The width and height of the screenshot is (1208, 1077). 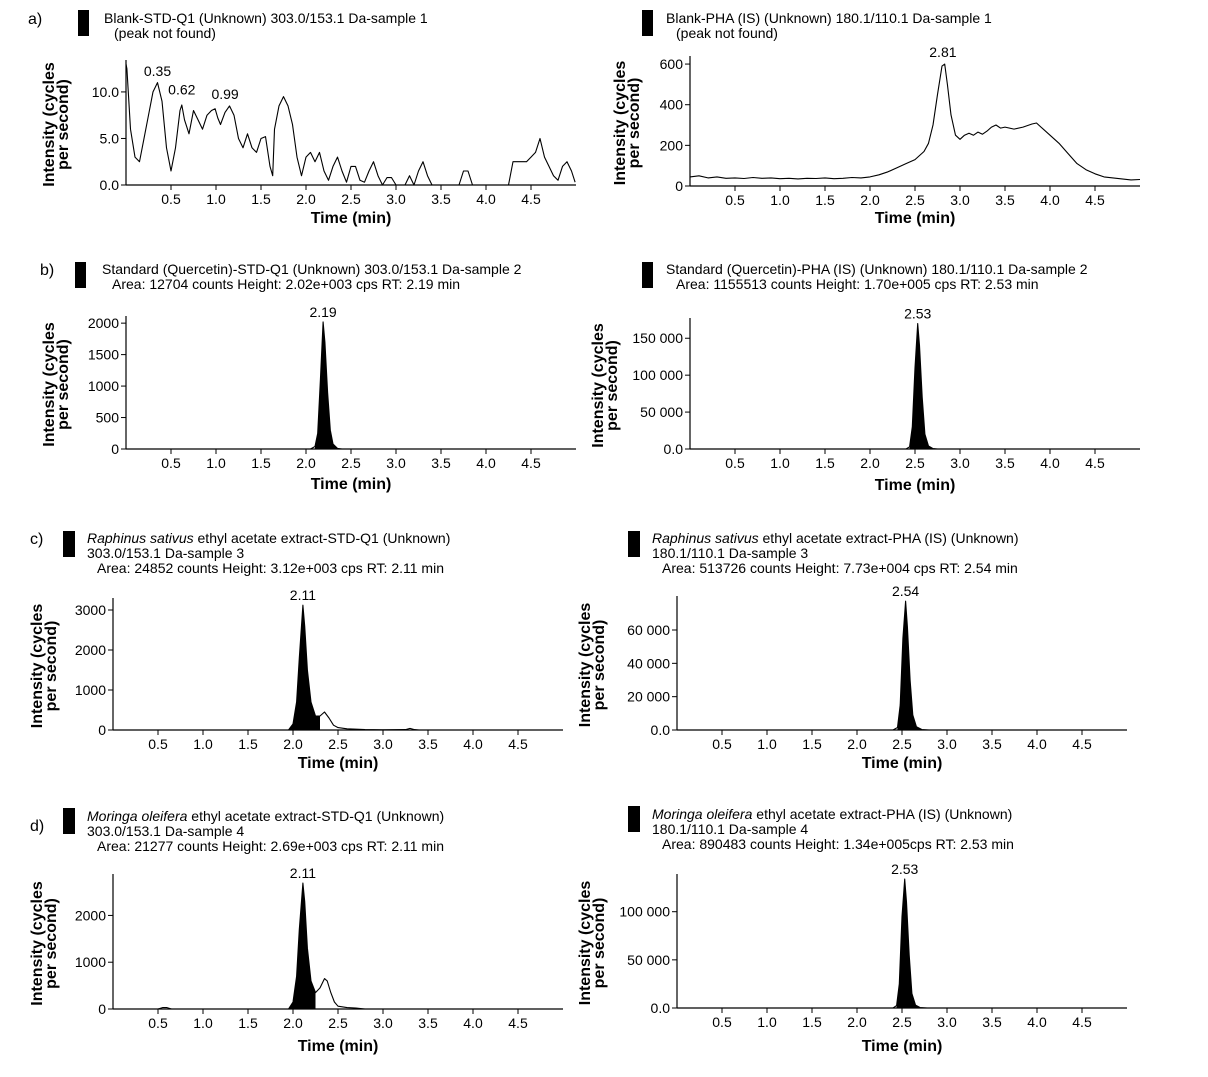 I want to click on peak-rt-label: 2.53, so click(x=917, y=313).